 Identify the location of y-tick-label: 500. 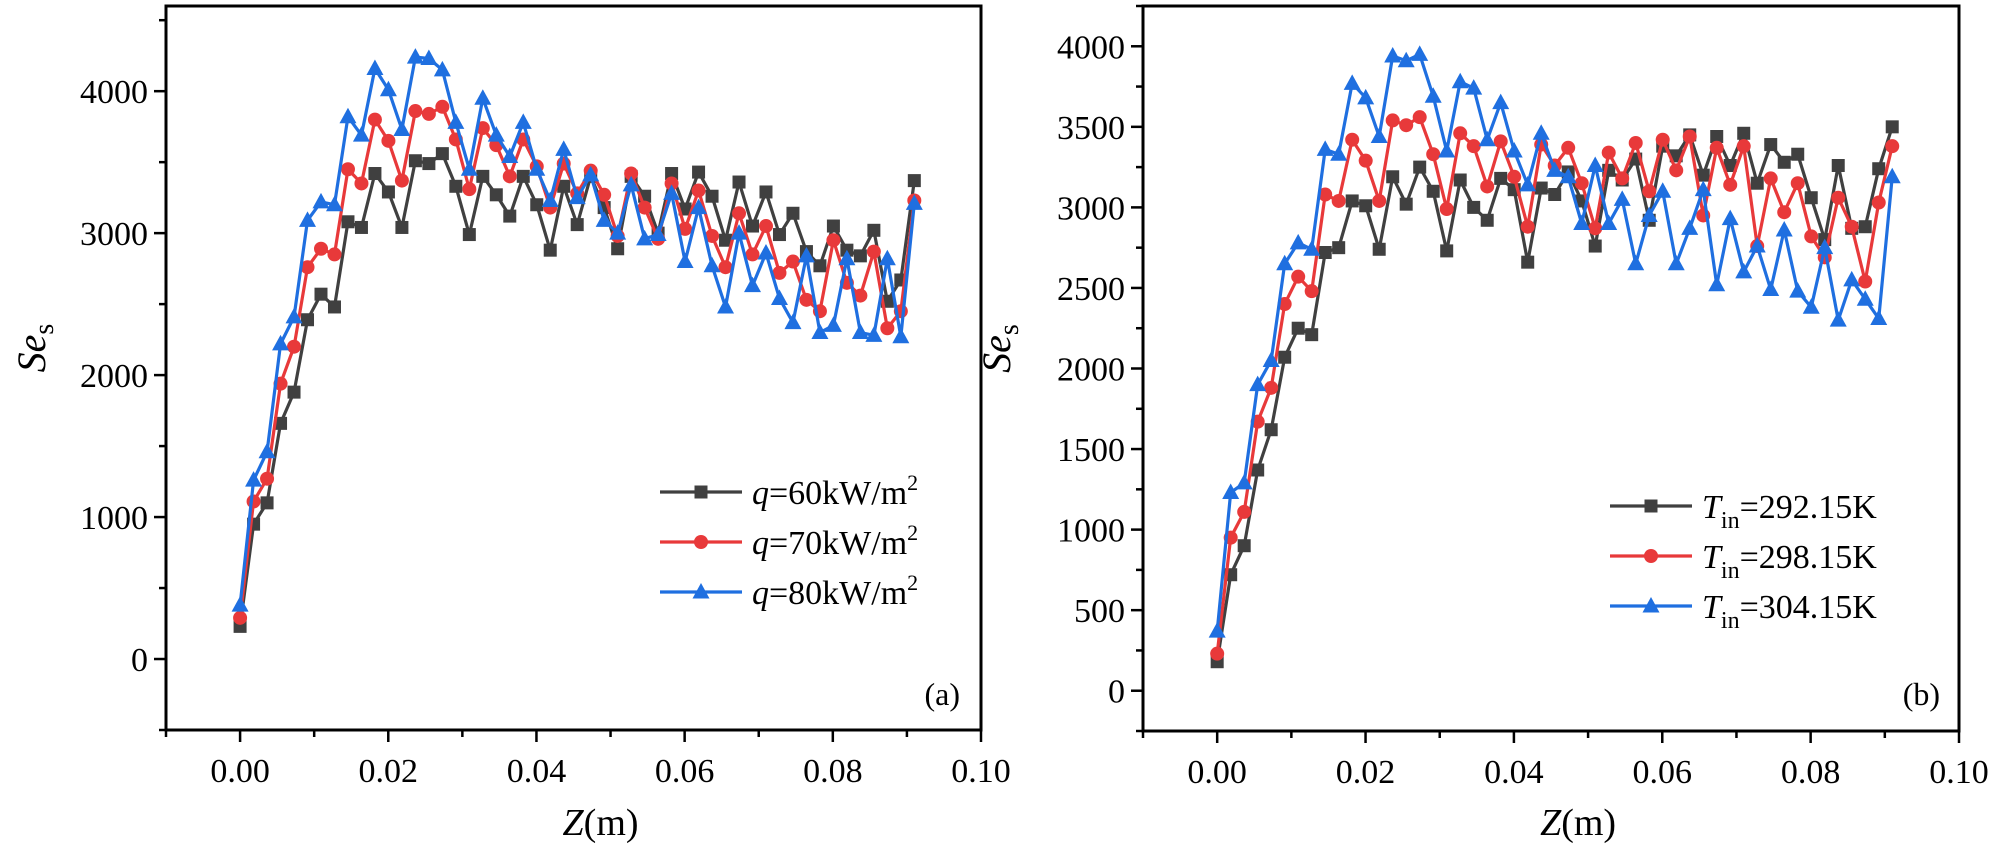
(1099, 611).